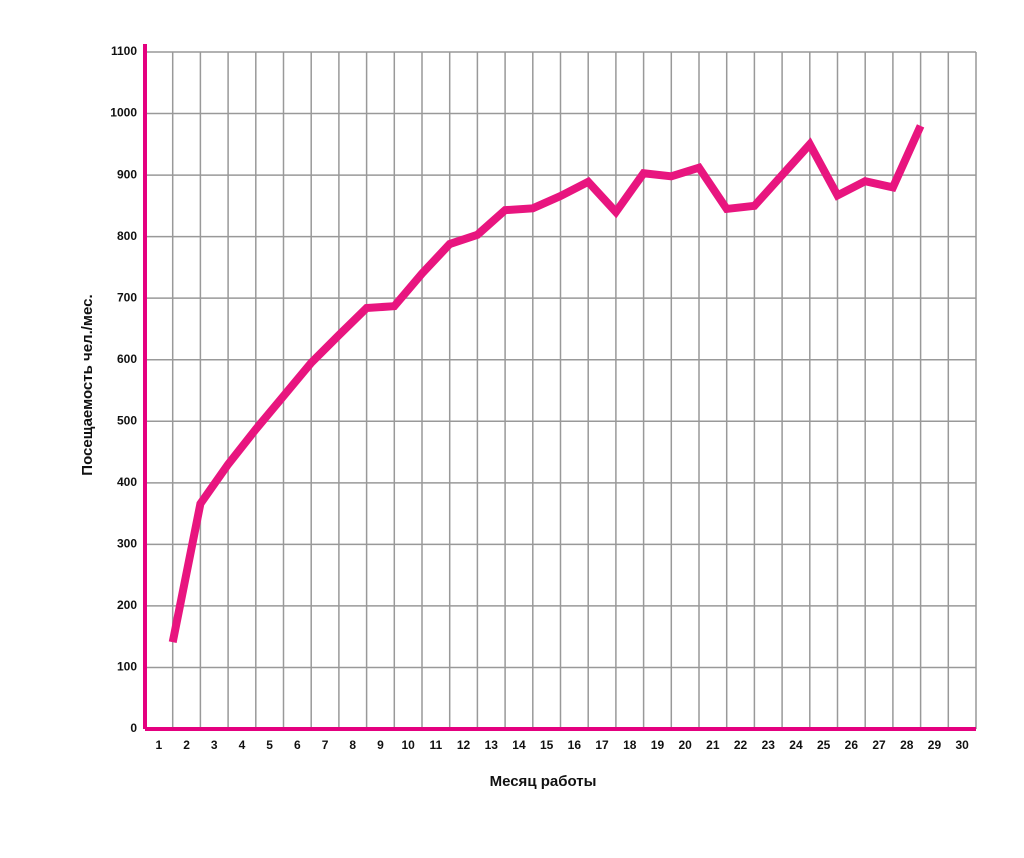 This screenshot has height=858, width=1024. I want to click on y-tick-label: 600, so click(127, 359).